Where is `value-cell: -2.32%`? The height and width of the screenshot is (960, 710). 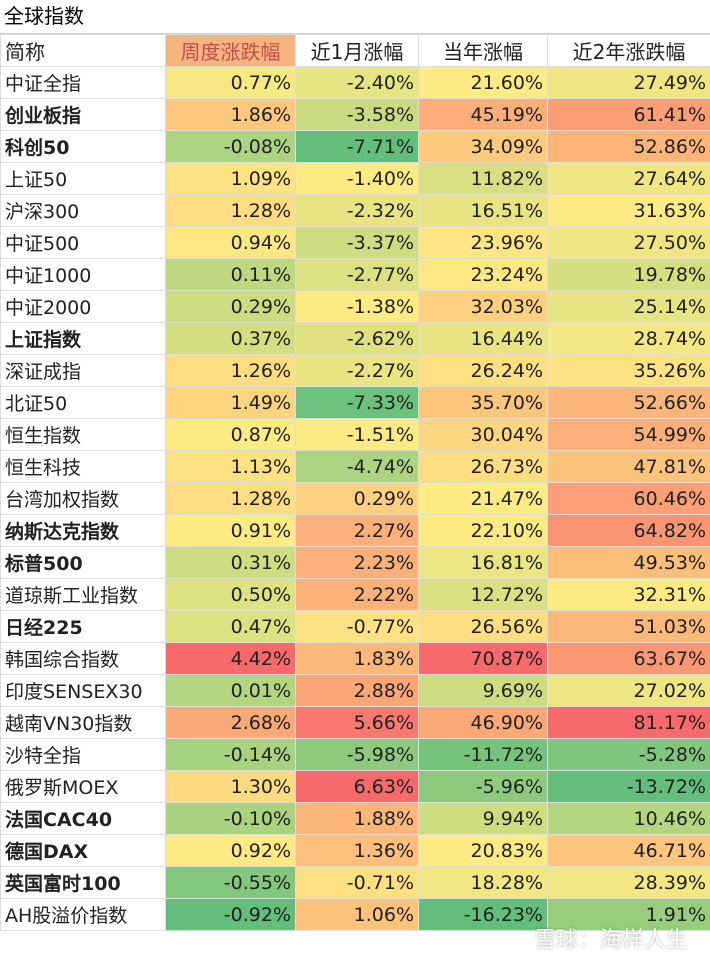
value-cell: -2.32% is located at coordinates (357, 210).